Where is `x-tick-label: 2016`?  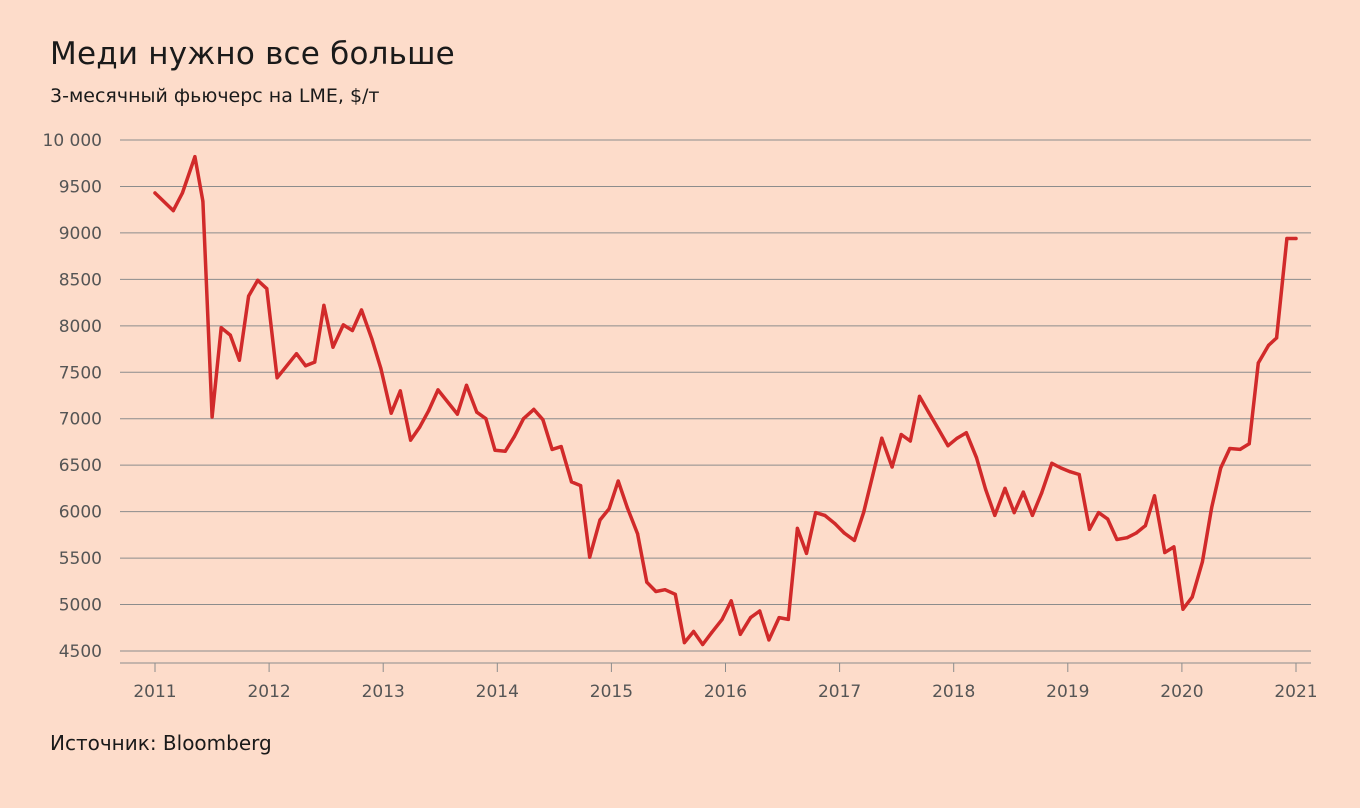 x-tick-label: 2016 is located at coordinates (725, 692).